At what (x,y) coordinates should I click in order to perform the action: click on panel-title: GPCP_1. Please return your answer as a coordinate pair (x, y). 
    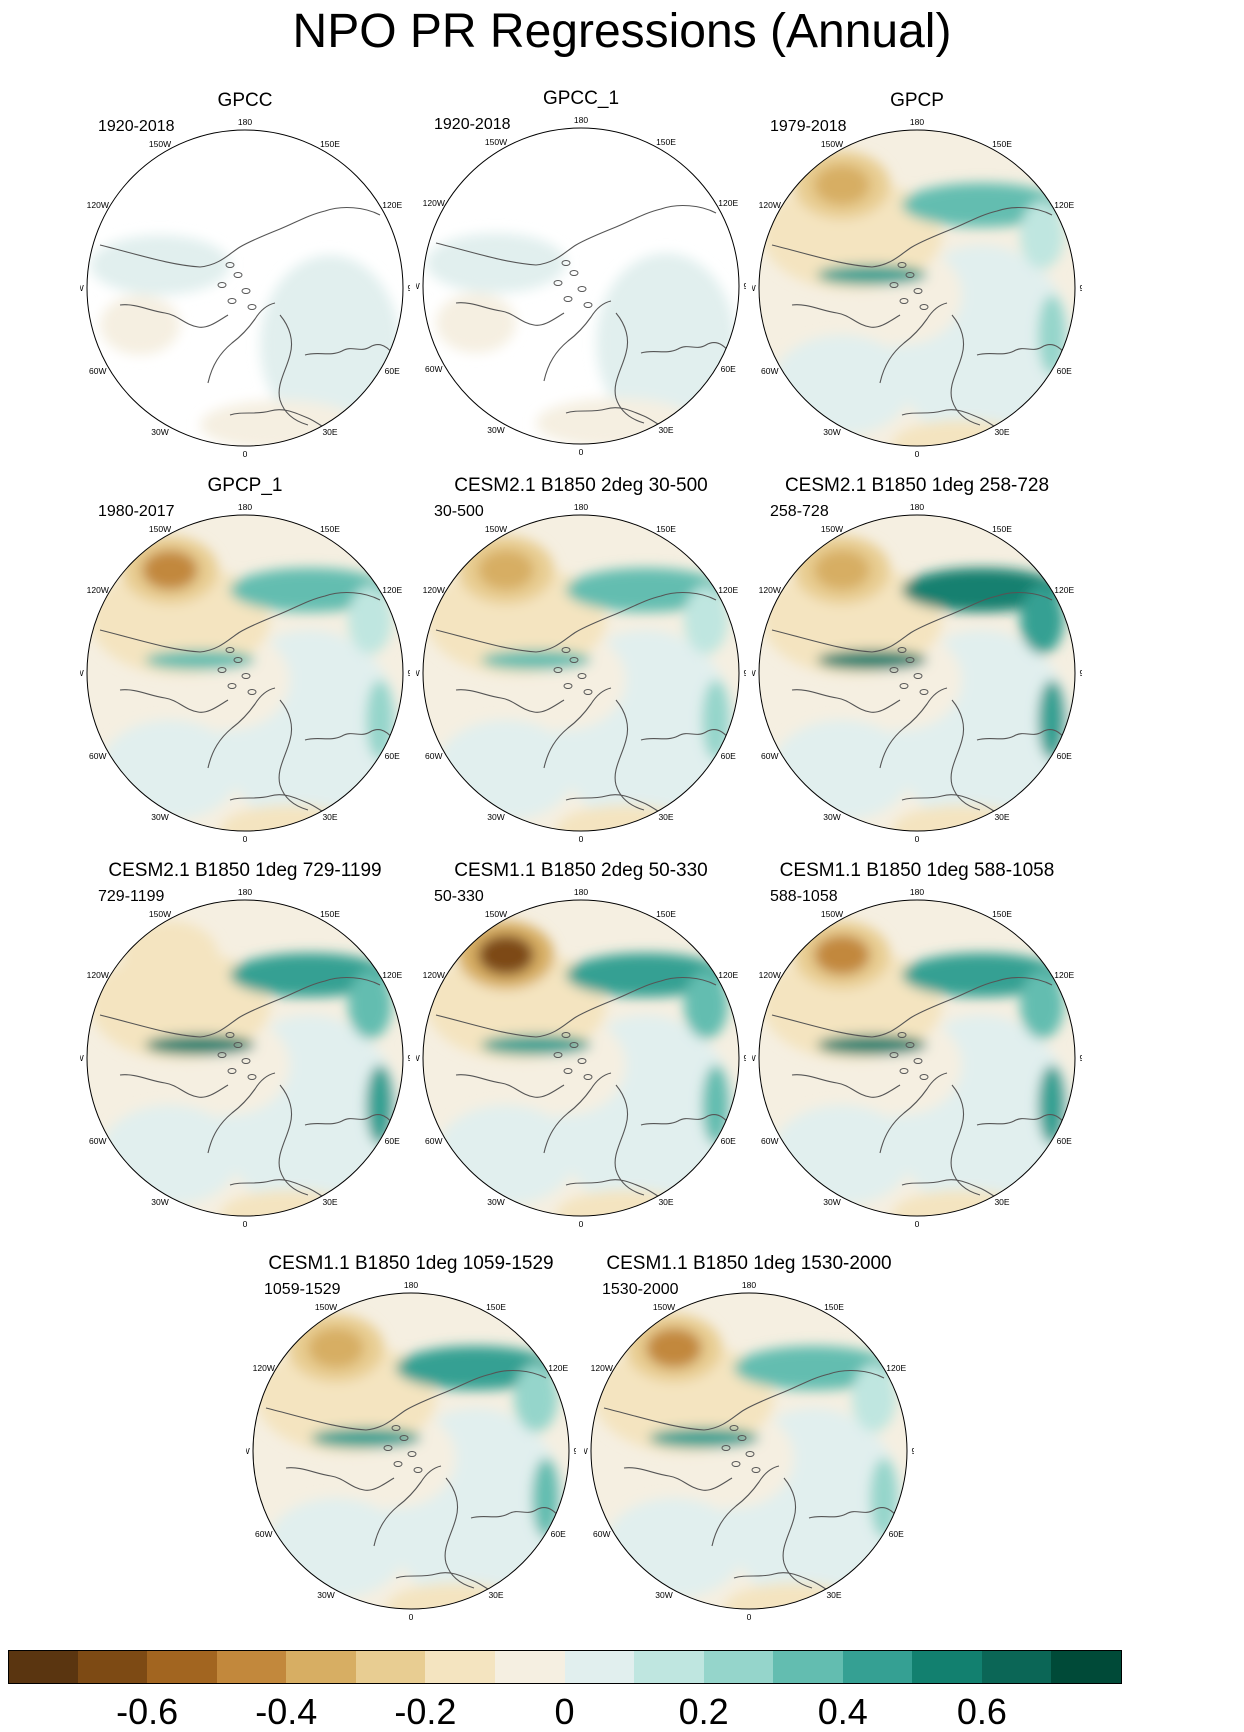
    Looking at the image, I should click on (245, 485).